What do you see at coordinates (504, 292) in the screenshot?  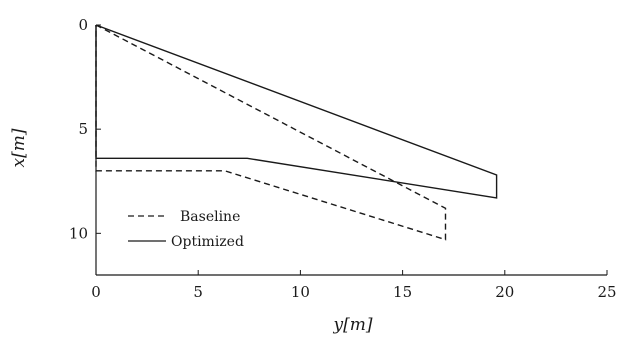 I see `x-tick-label: 20` at bounding box center [504, 292].